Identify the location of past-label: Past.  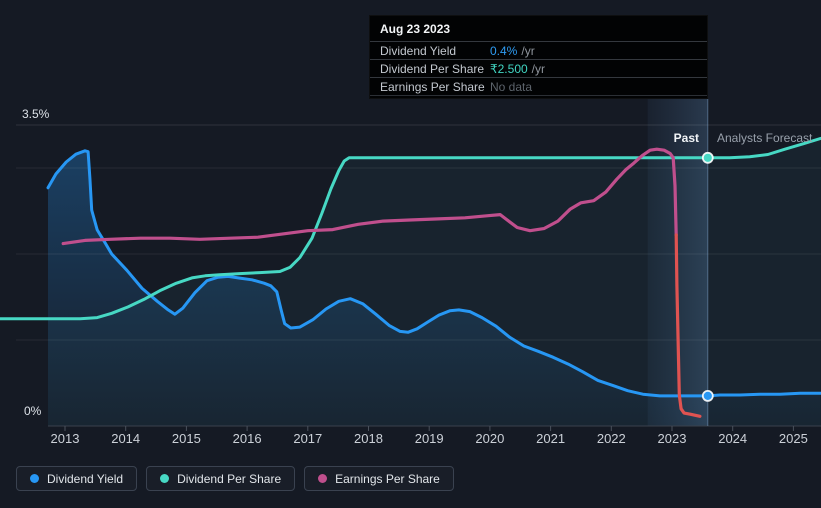
(686, 138).